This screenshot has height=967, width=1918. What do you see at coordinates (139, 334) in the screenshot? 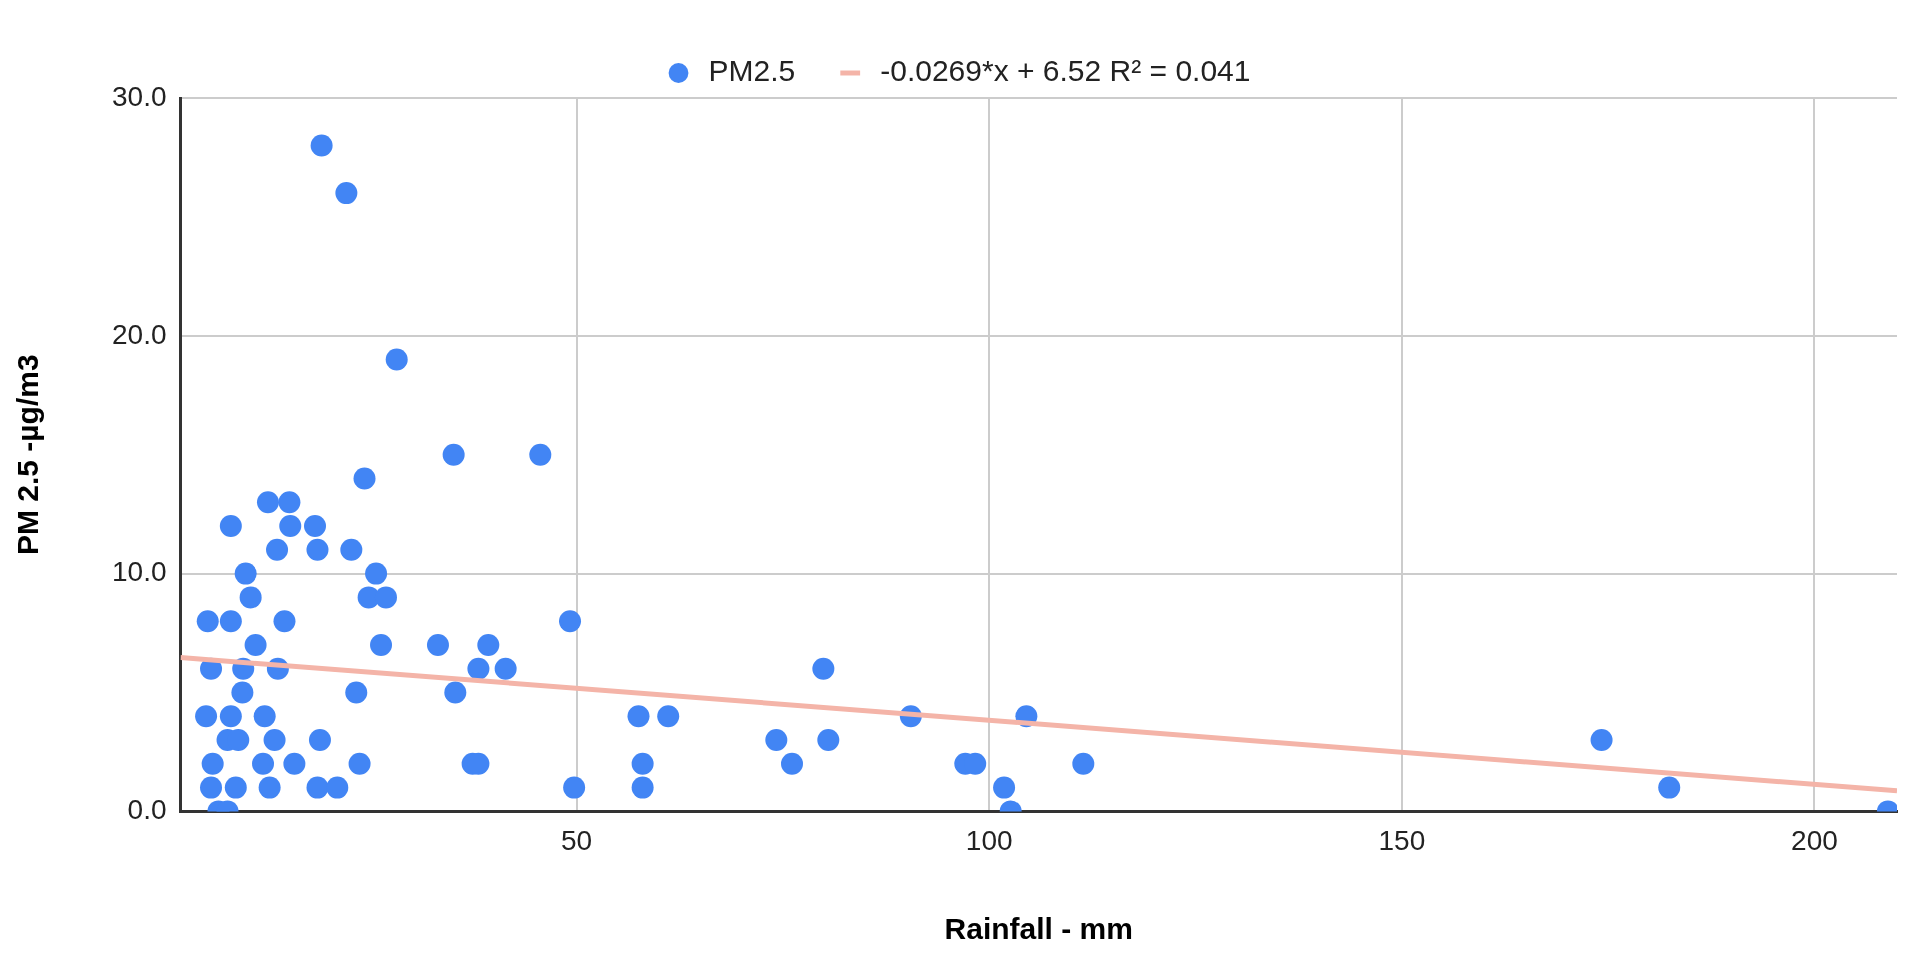
I see `y-tick-label: 20.0` at bounding box center [139, 334].